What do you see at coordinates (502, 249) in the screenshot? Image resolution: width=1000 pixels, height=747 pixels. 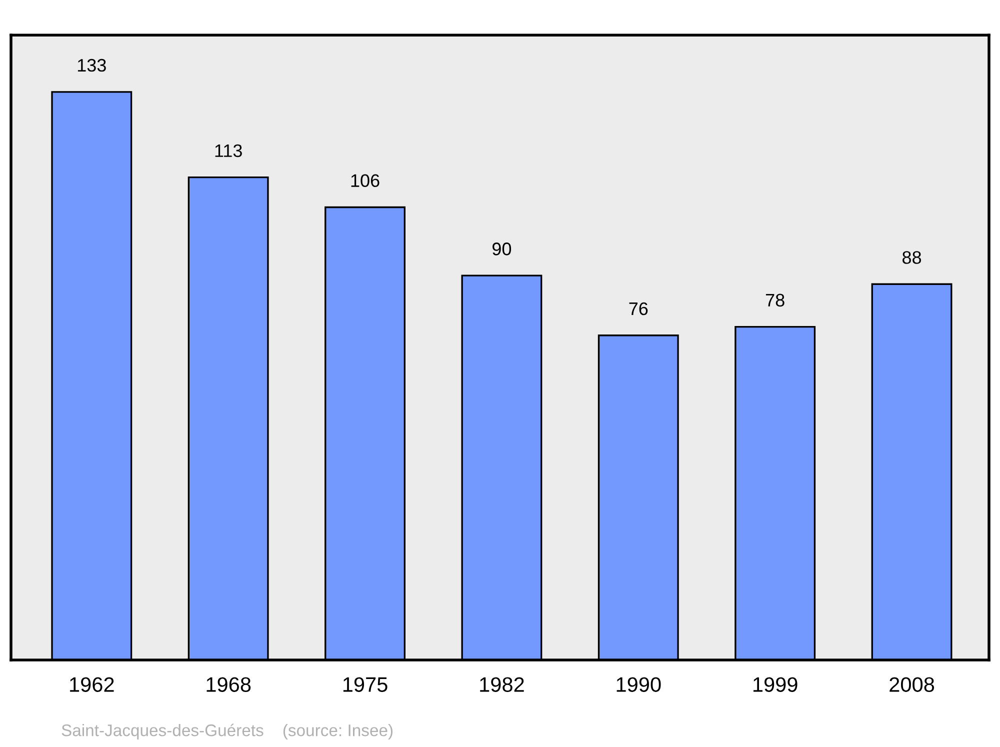 I see `data-label: 90` at bounding box center [502, 249].